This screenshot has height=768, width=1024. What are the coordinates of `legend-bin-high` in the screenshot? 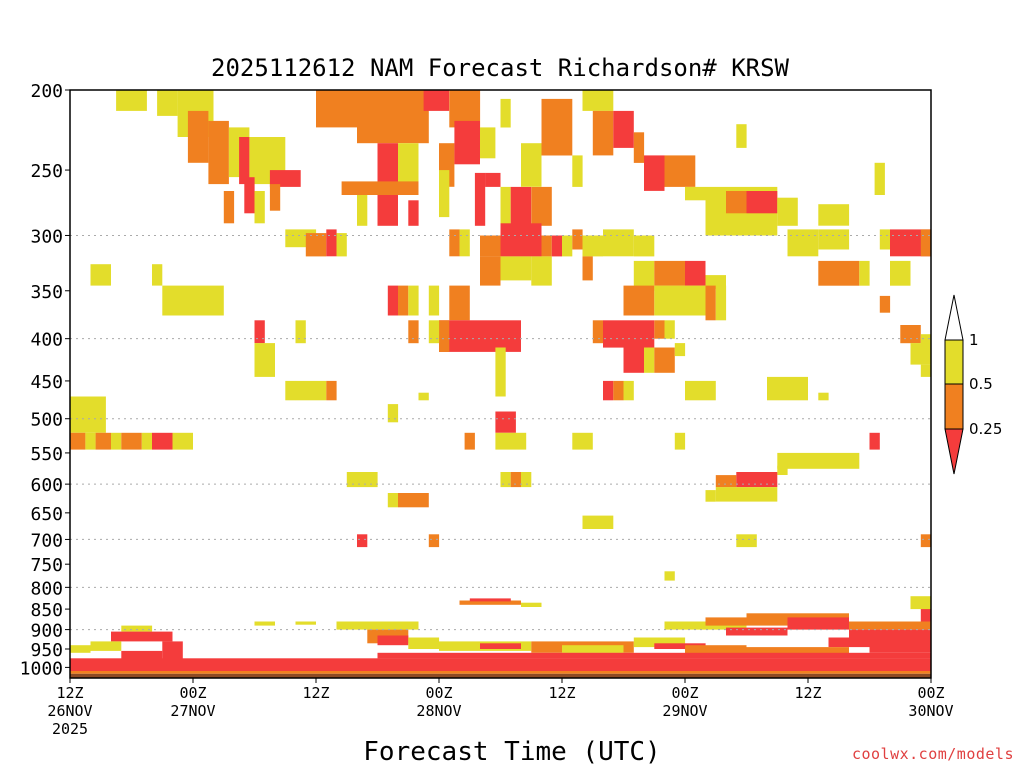 It's located at (954, 362).